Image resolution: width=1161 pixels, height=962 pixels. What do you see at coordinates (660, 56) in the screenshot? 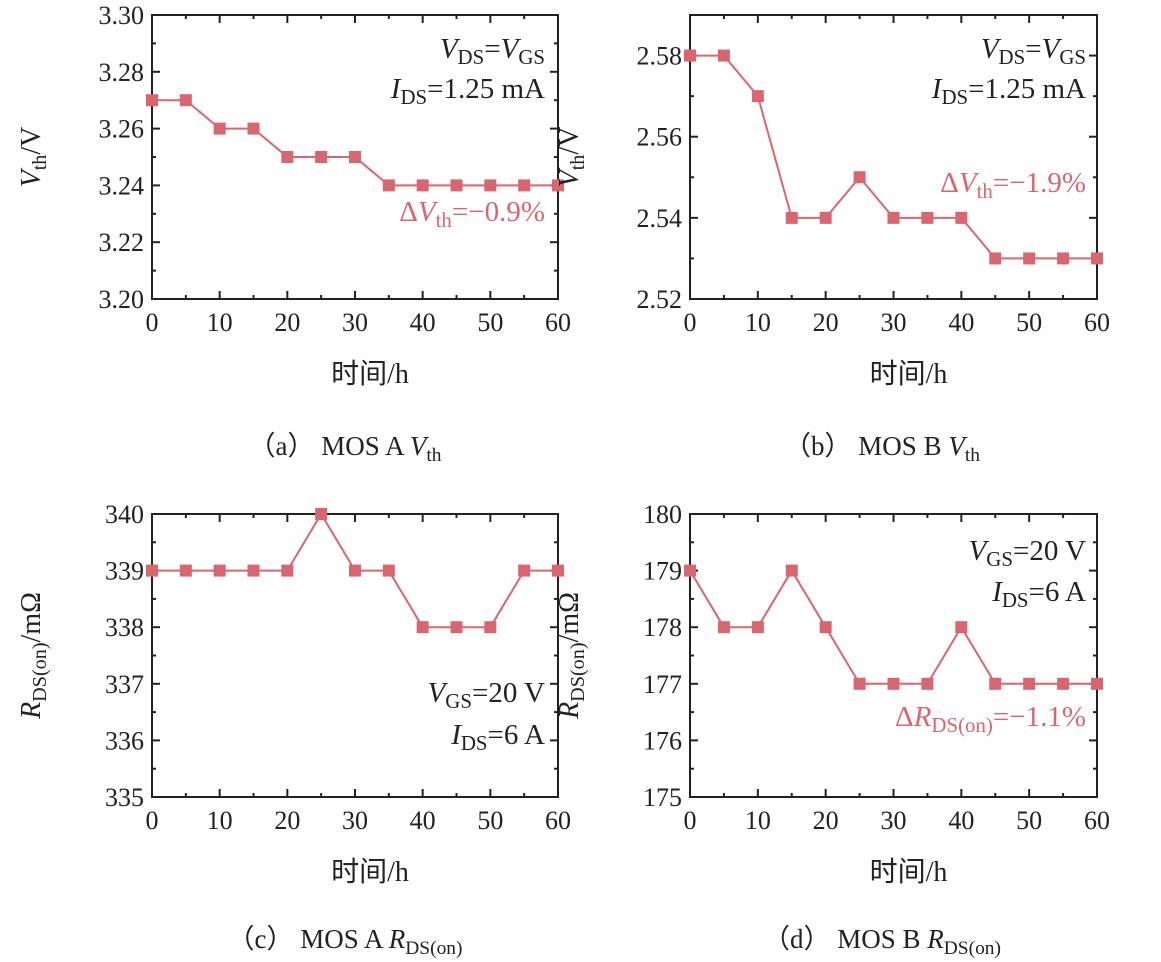
I see `y-tick-label: 2.58` at bounding box center [660, 56].